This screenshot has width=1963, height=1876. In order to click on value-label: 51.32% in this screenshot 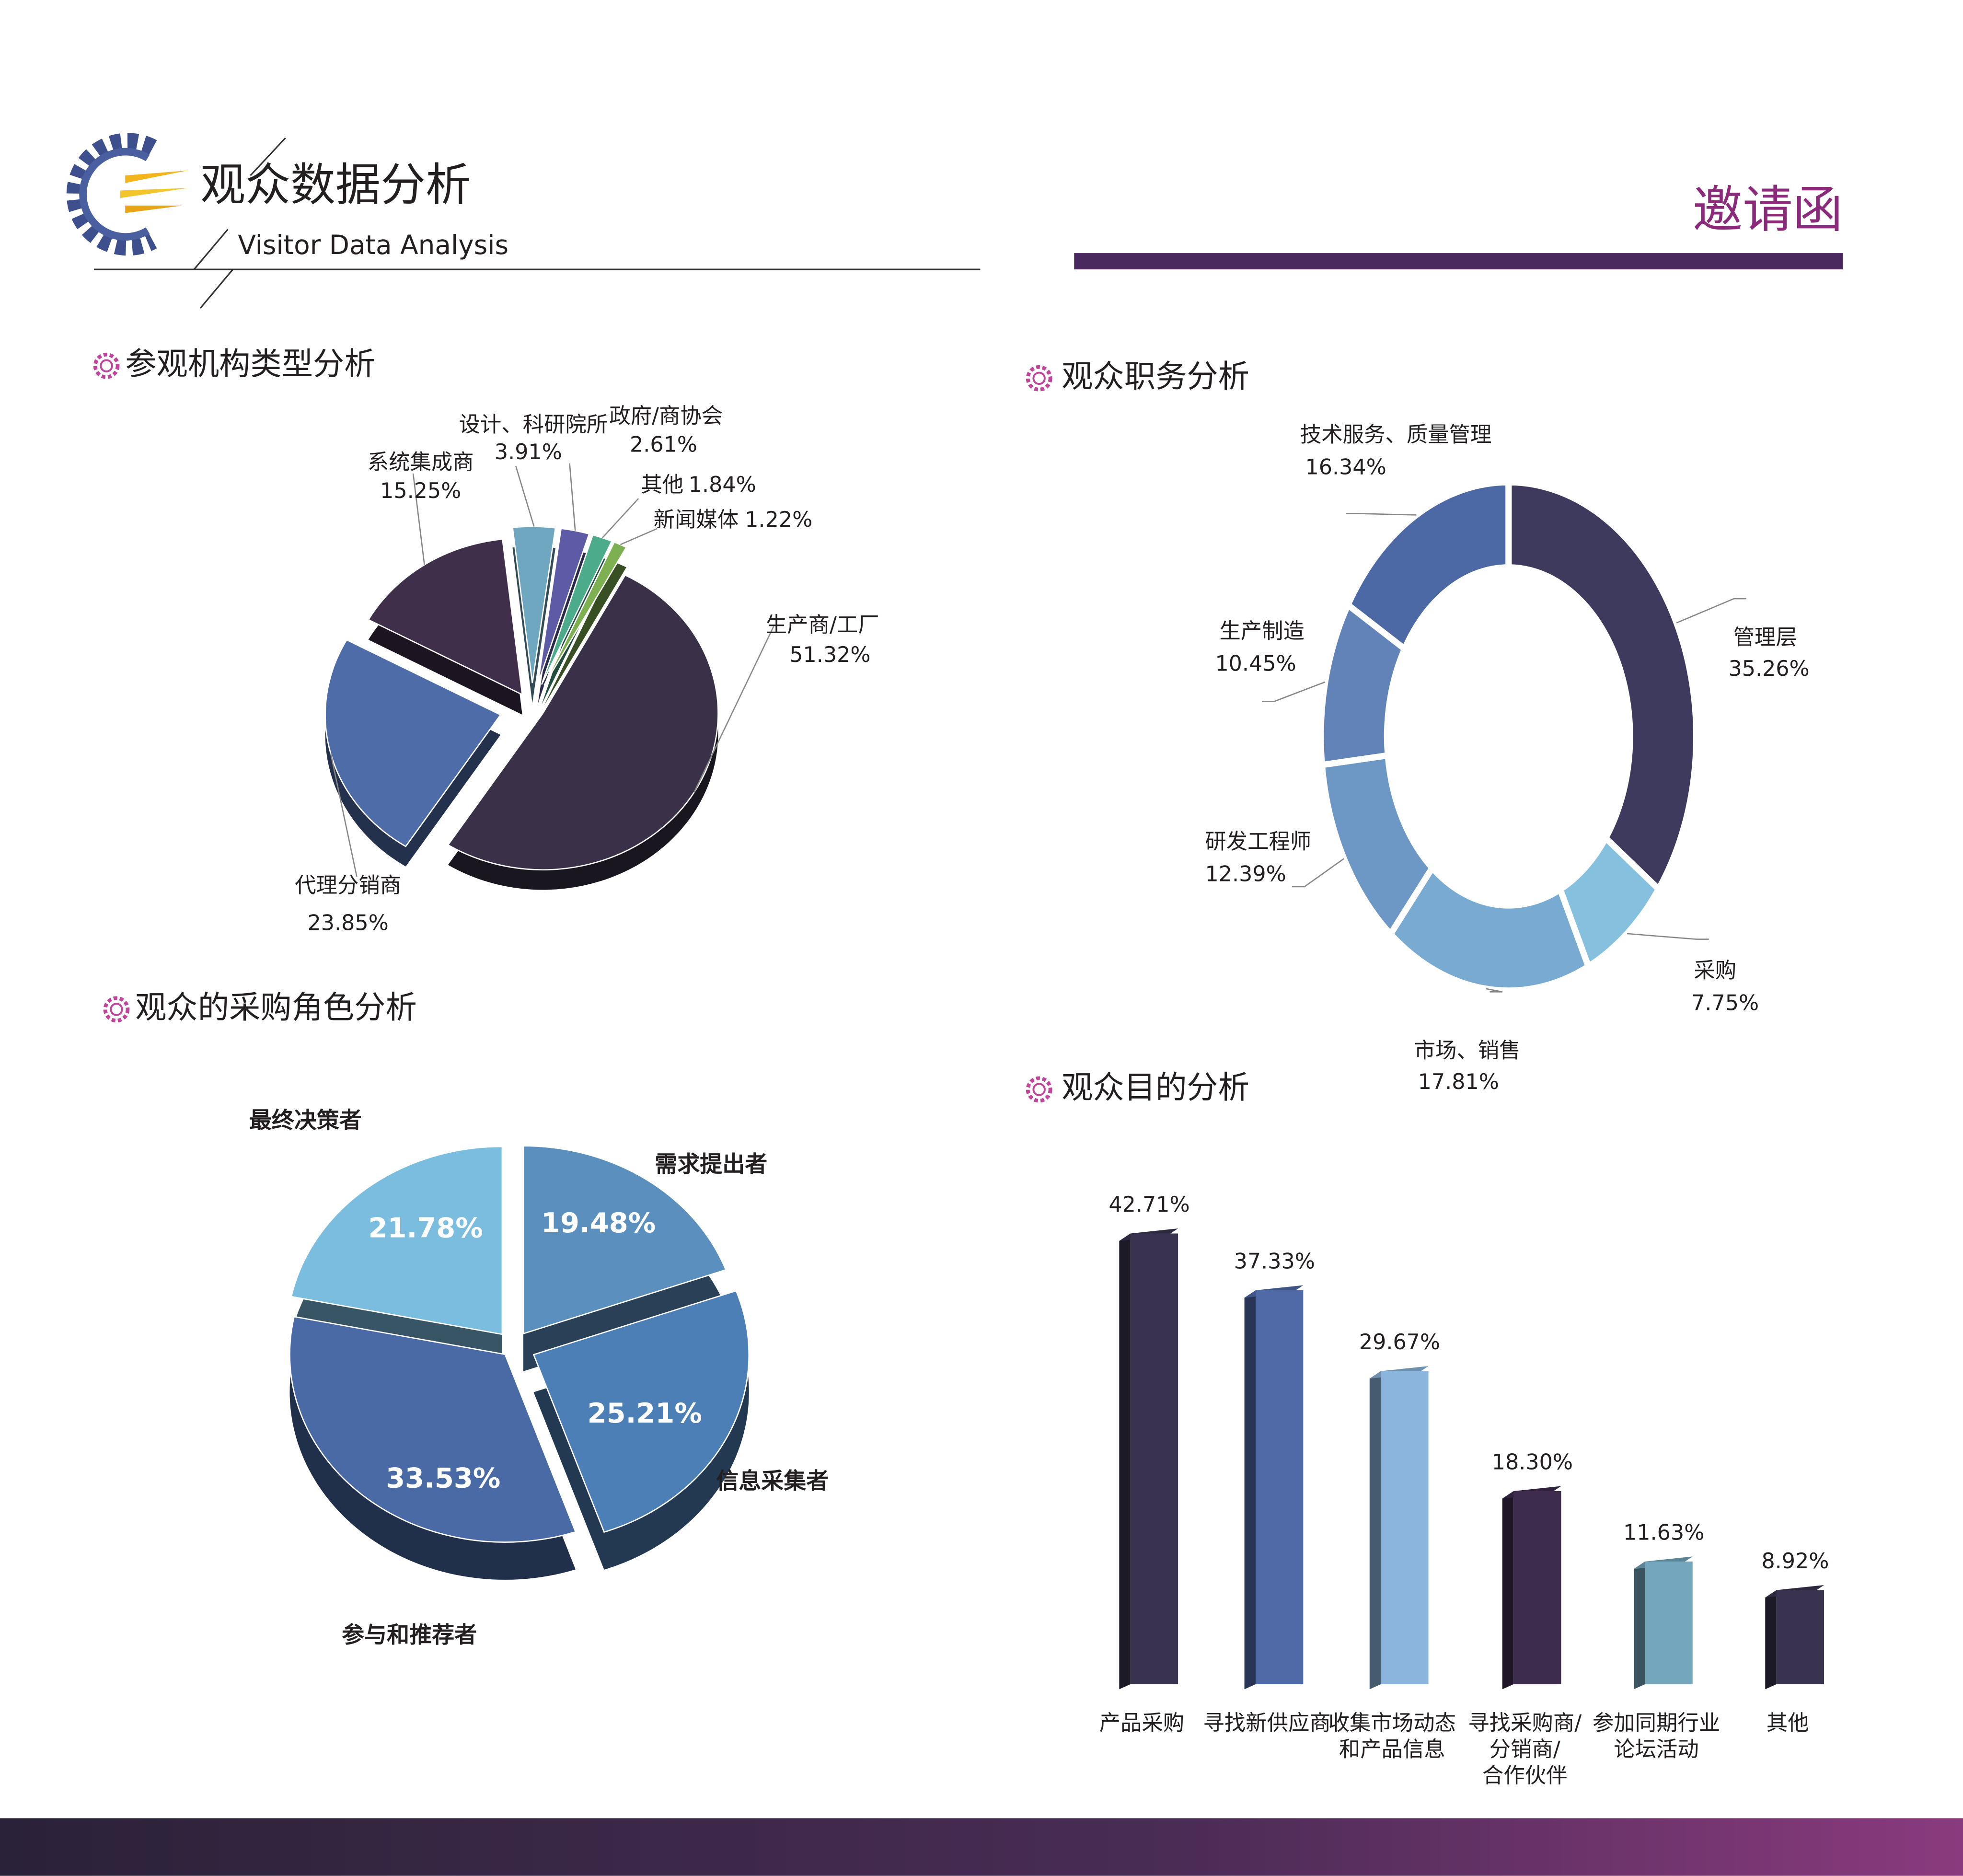, I will do `click(829, 655)`.